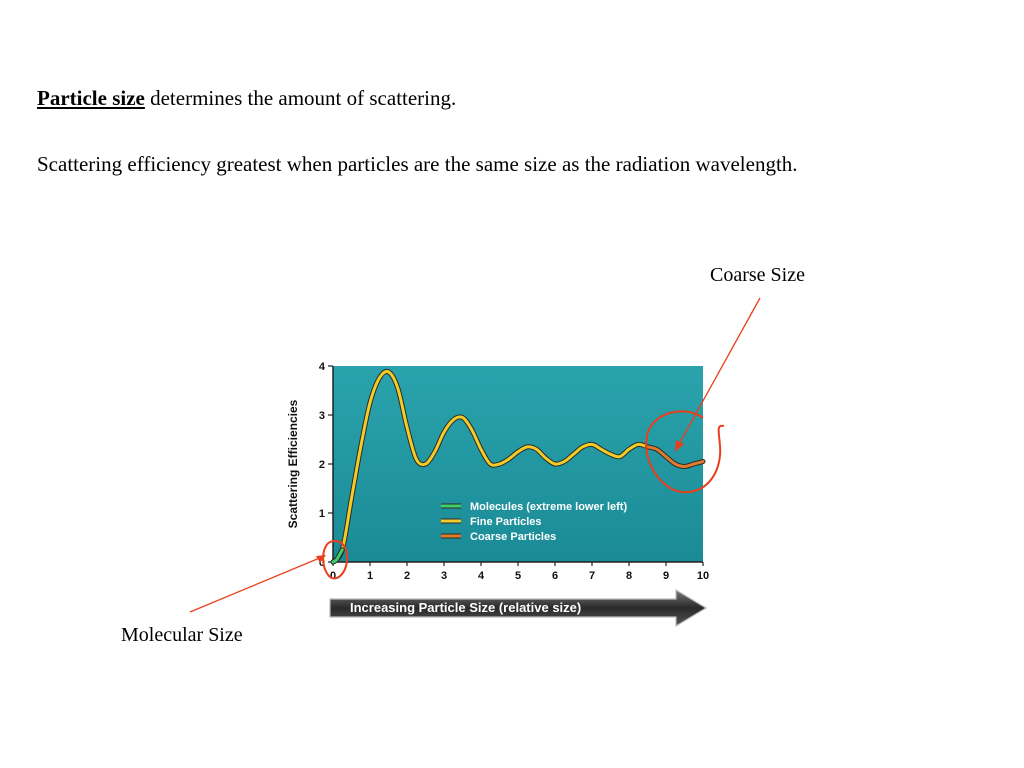 This screenshot has width=1024, height=768. What do you see at coordinates (322, 416) in the screenshot?
I see `y-tick-label: 3` at bounding box center [322, 416].